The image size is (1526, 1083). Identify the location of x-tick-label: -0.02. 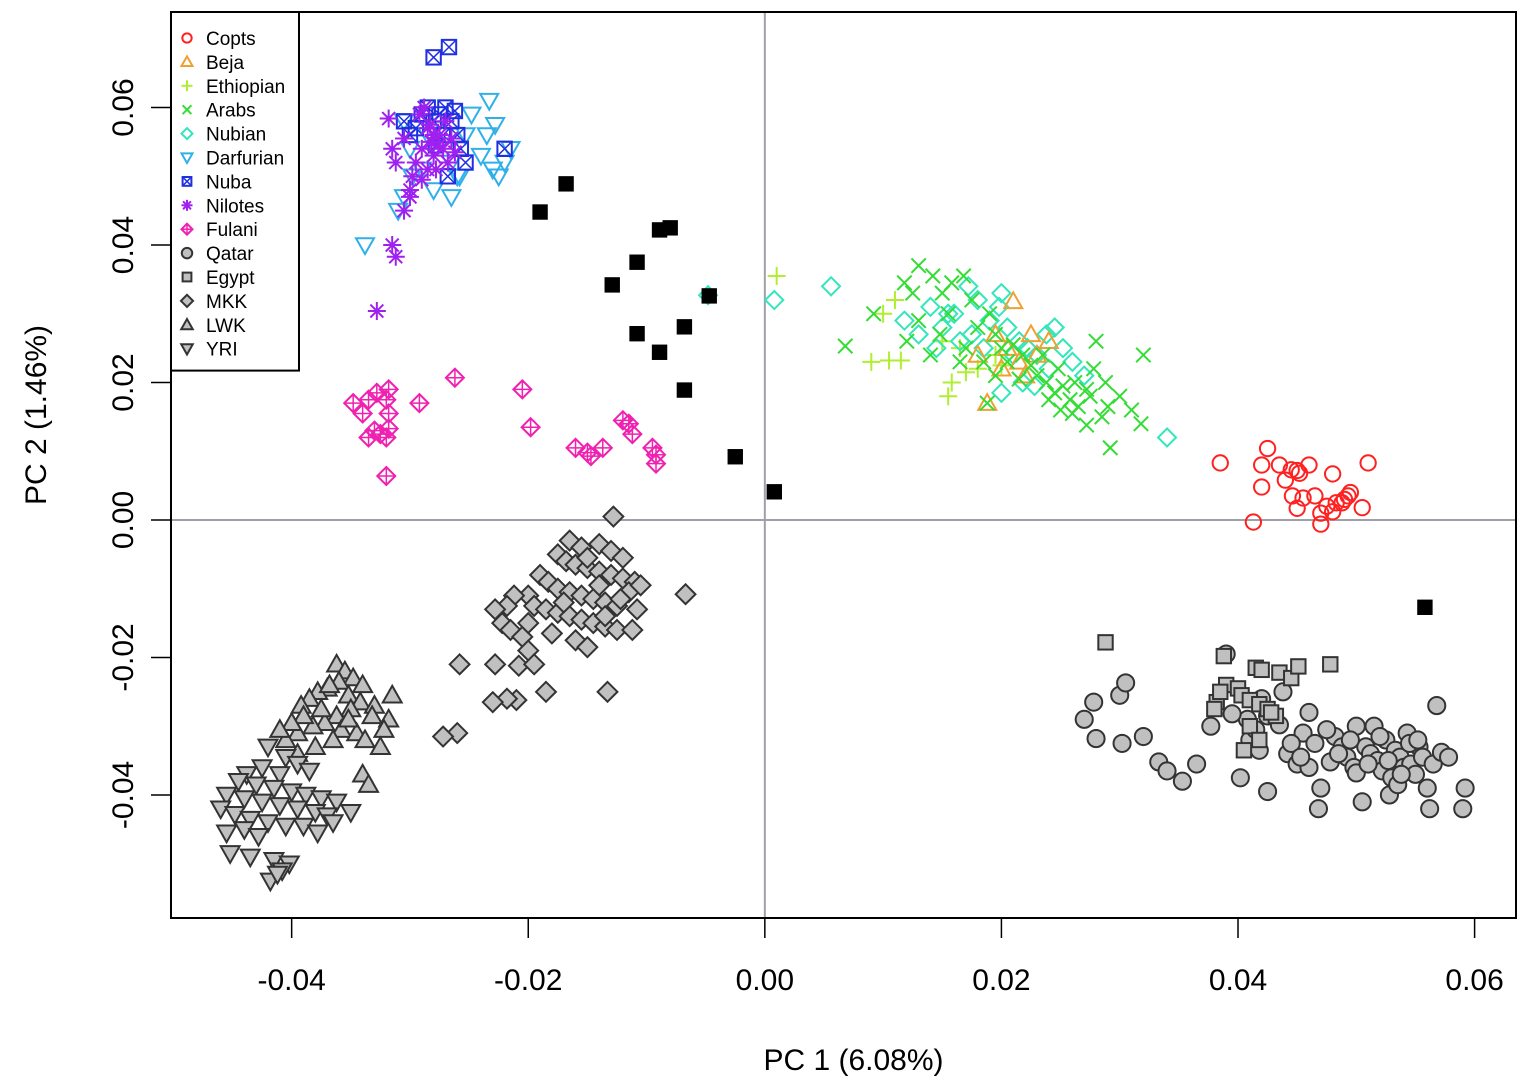
(528, 980).